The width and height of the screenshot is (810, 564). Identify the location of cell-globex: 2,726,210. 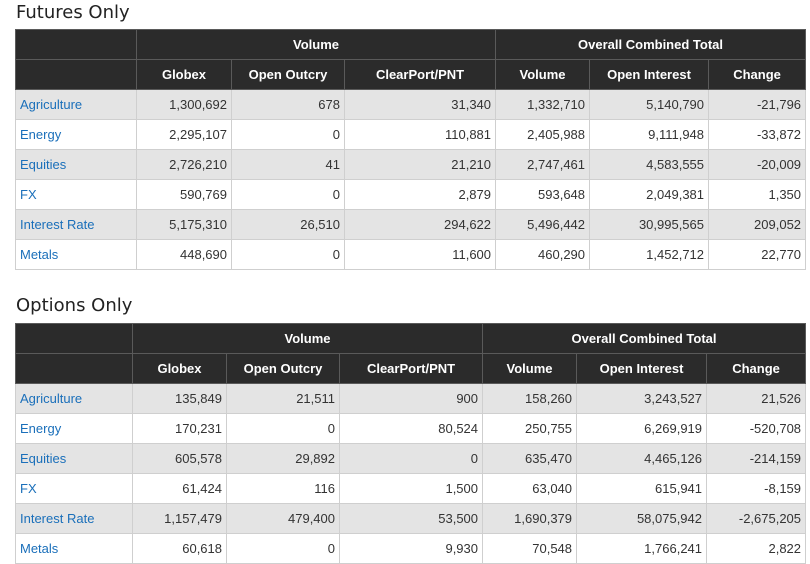
(184, 164).